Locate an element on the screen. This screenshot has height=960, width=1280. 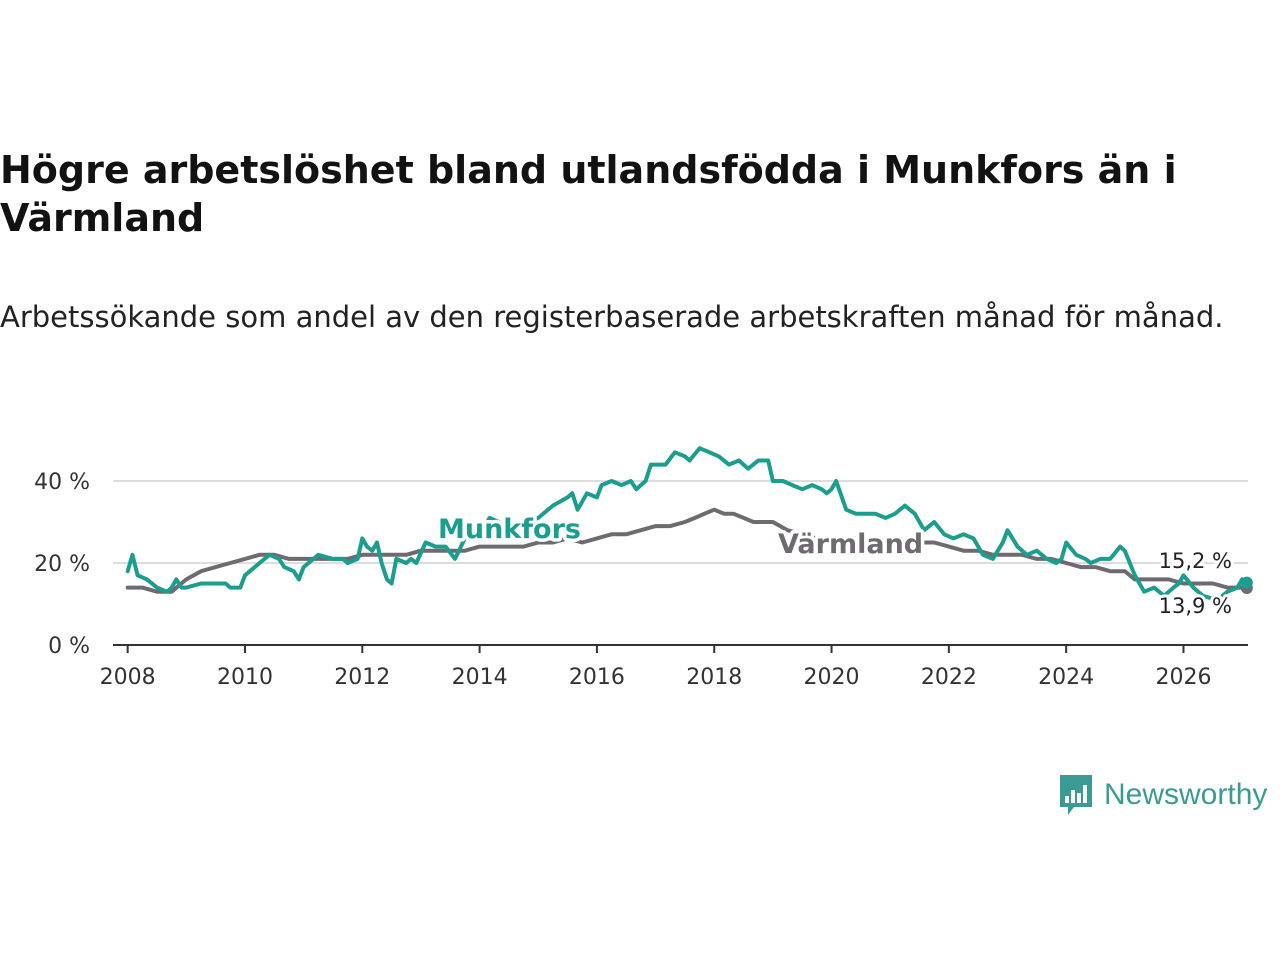
x-tick-label: 2026 is located at coordinates (1183, 677).